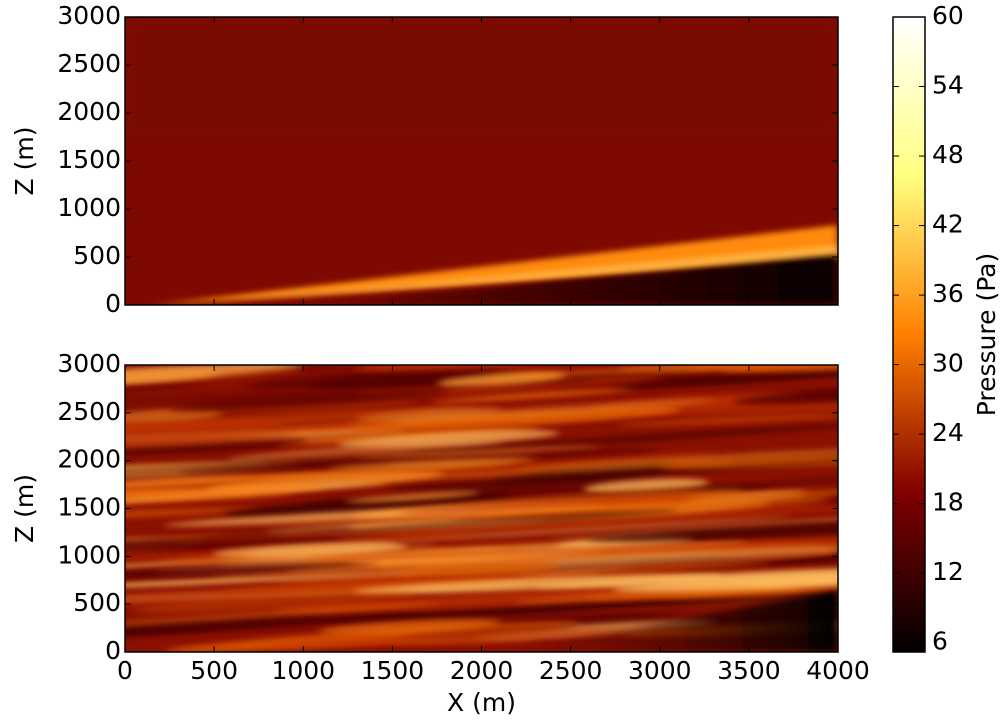 The height and width of the screenshot is (722, 1003). What do you see at coordinates (482, 670) in the screenshot?
I see `x-tick-label: 2000` at bounding box center [482, 670].